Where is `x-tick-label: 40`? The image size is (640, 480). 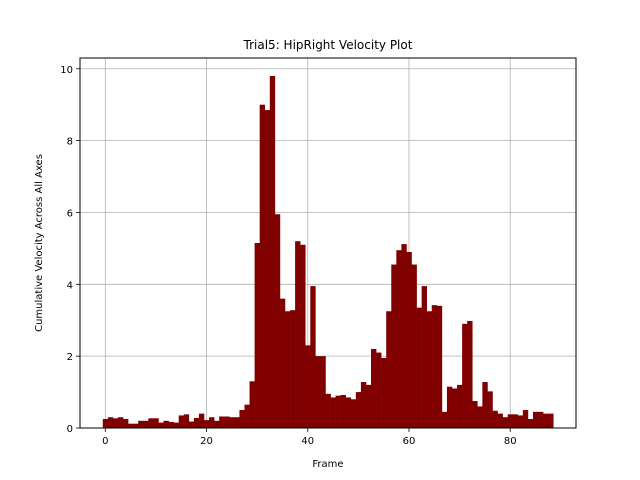 x-tick-label: 40 is located at coordinates (307, 441).